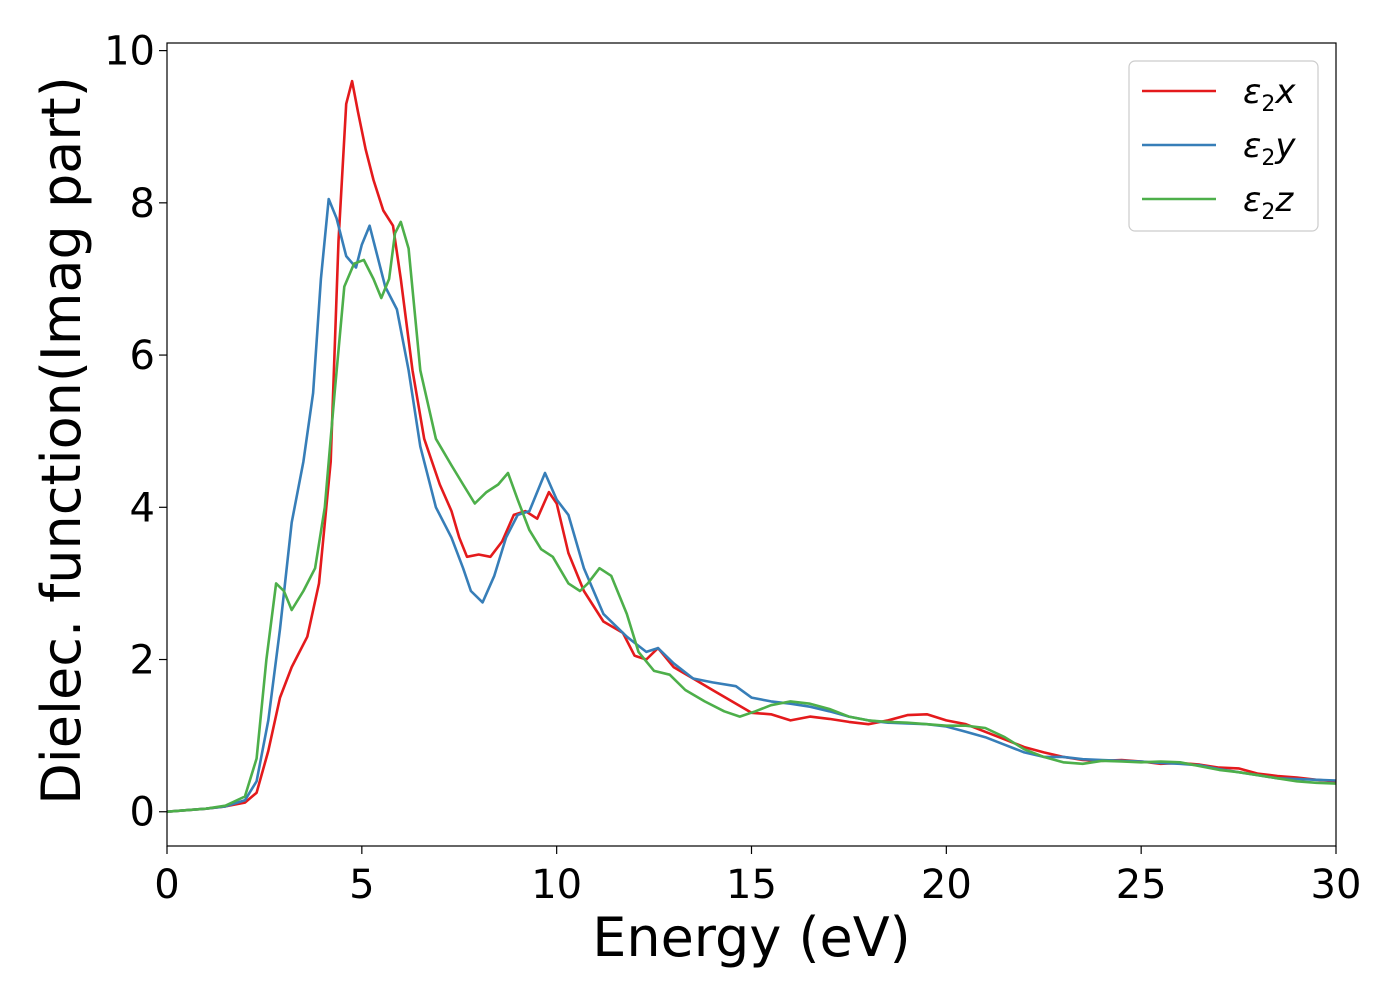 This screenshot has width=1400, height=1000. I want to click on x-tick-label: 0, so click(166, 885).